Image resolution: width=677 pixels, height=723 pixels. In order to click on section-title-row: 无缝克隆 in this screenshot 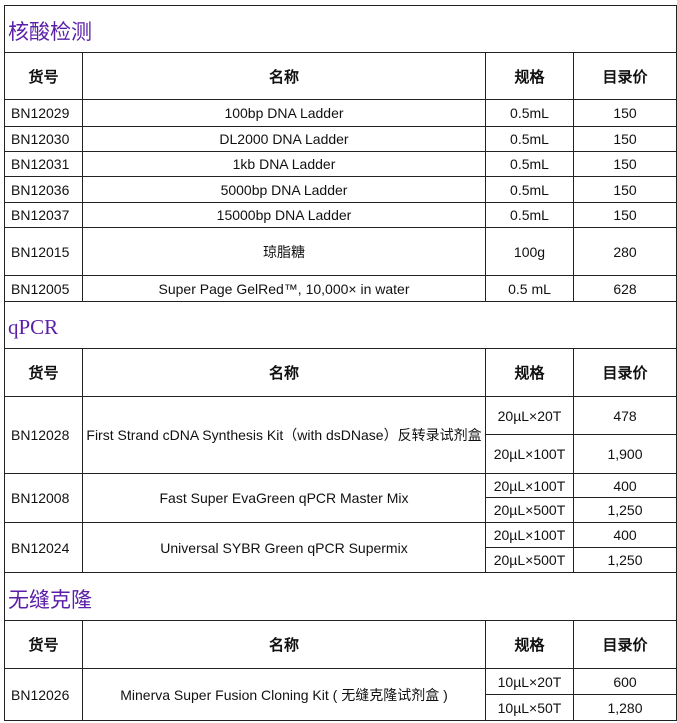, I will do `click(340, 596)`.